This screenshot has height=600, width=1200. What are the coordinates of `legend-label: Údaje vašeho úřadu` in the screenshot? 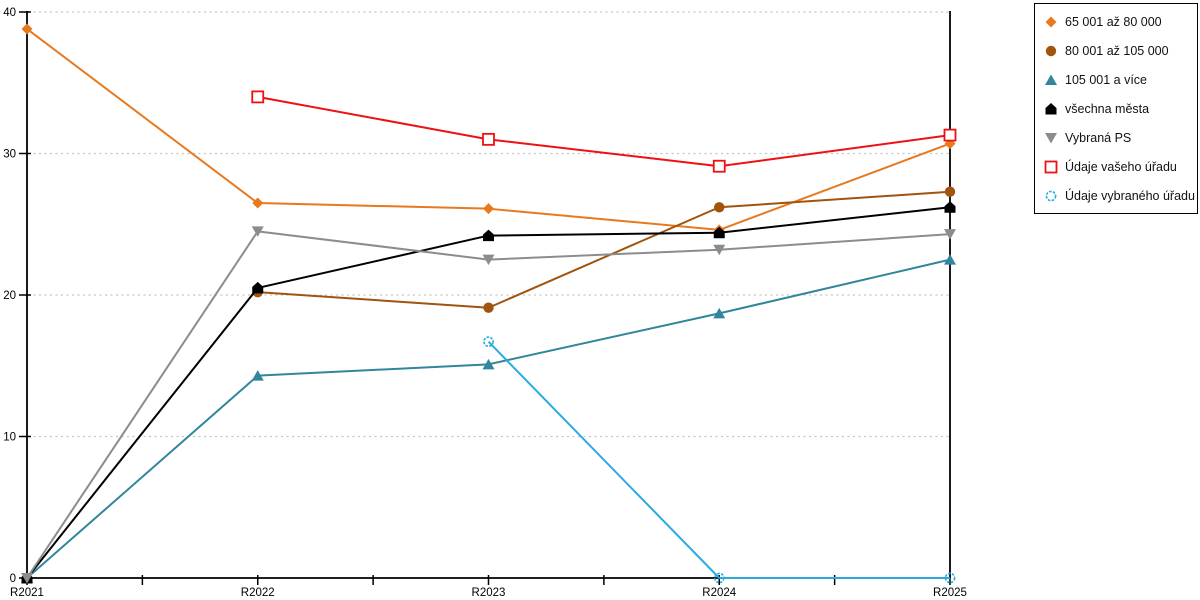 It's located at (1121, 166).